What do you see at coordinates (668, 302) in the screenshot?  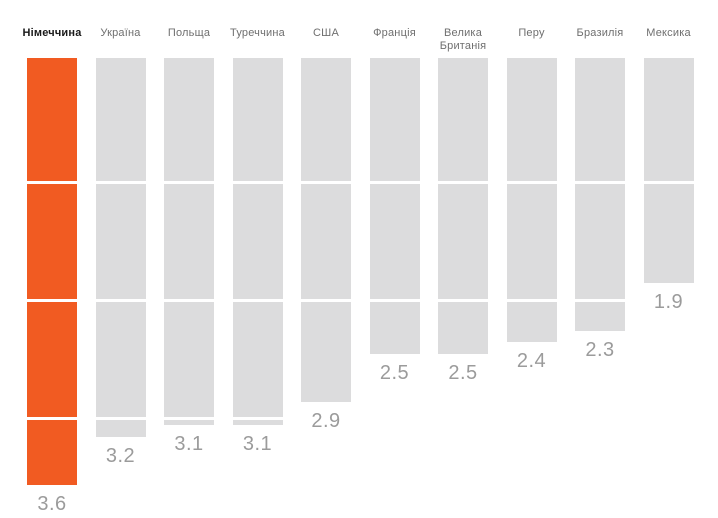 I see `value-label: 1.9` at bounding box center [668, 302].